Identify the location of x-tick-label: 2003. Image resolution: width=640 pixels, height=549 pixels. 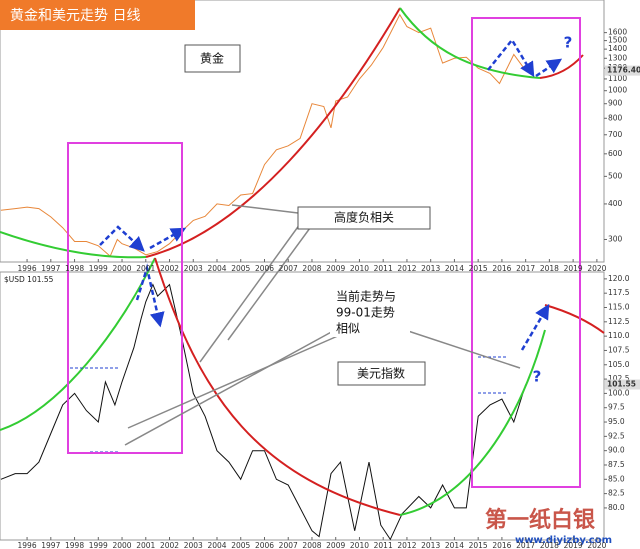
(193, 545).